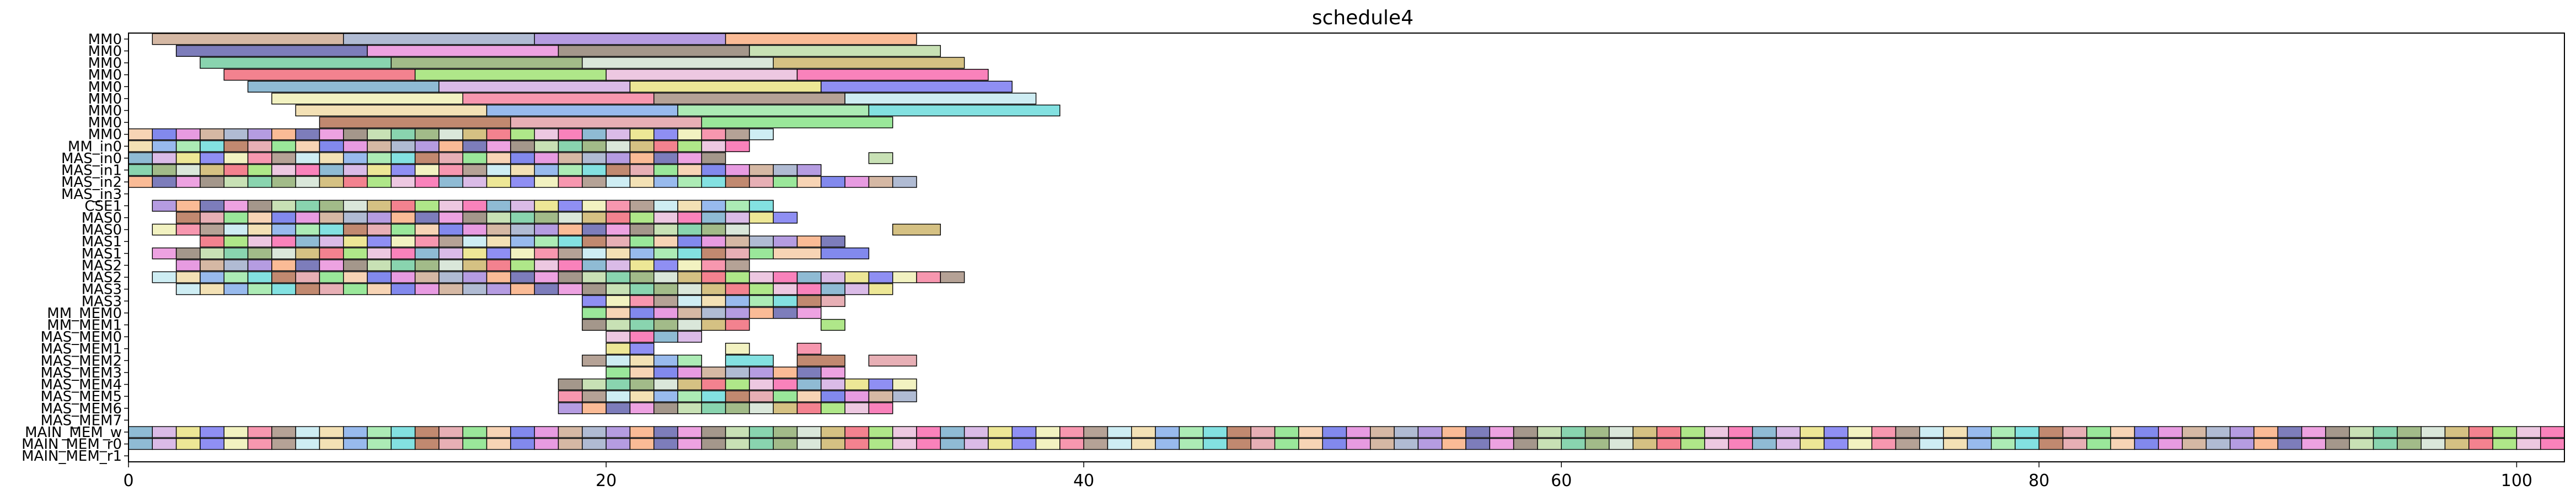 Image resolution: width=2576 pixels, height=496 pixels. Describe the element at coordinates (81, 409) in the screenshot. I see `y-tick-label: MAS_MEM6` at that location.